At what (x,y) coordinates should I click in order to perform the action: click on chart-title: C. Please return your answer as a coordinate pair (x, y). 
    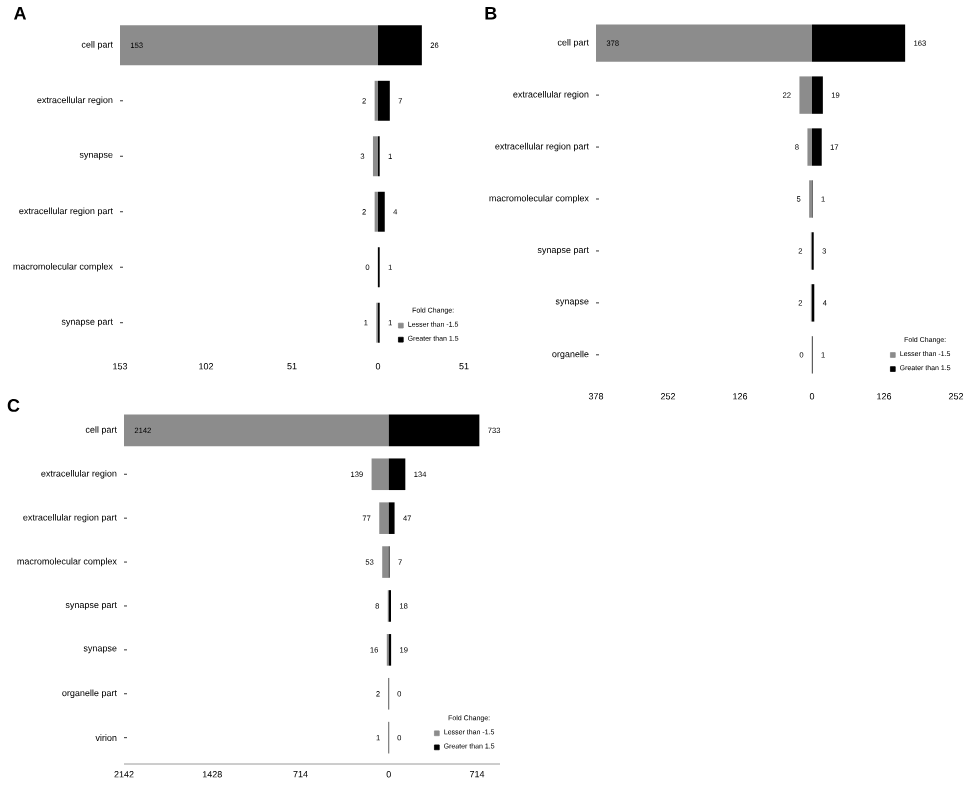
    Looking at the image, I should click on (13, 405).